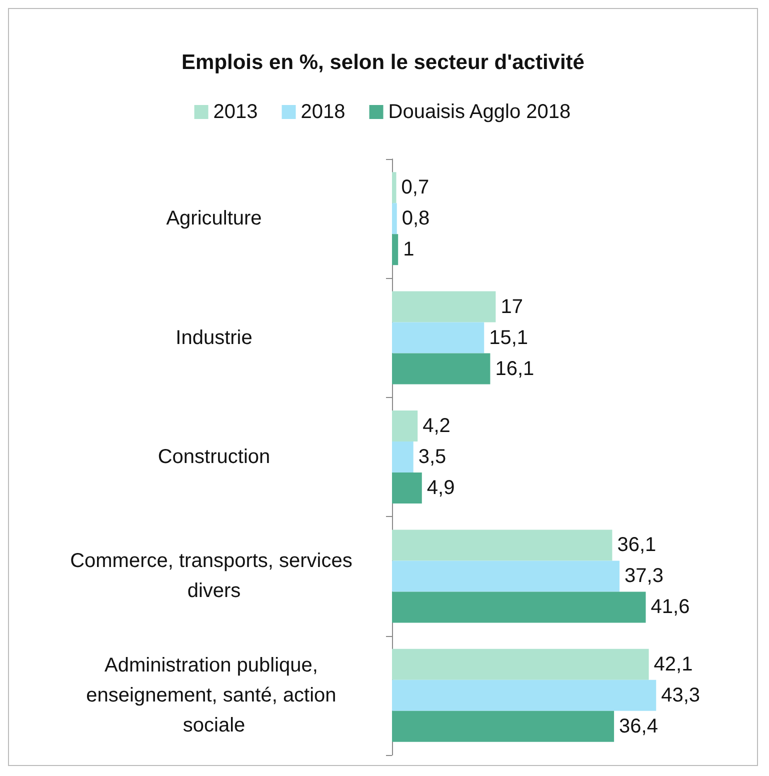  What do you see at coordinates (432, 457) in the screenshot?
I see `data-label: 3,5` at bounding box center [432, 457].